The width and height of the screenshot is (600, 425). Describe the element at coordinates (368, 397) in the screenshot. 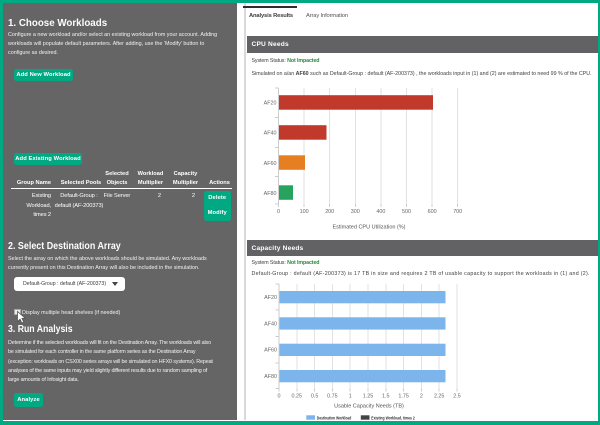

I see `svg-text: 1.25` at that location.